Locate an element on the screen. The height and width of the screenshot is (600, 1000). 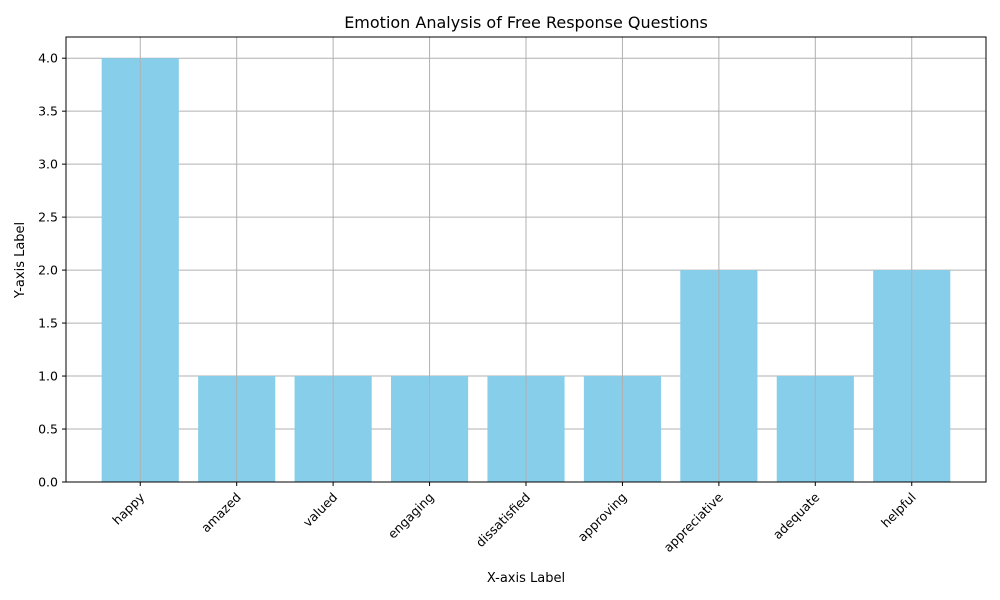
y-tick-label: 1.5 is located at coordinates (48, 323).